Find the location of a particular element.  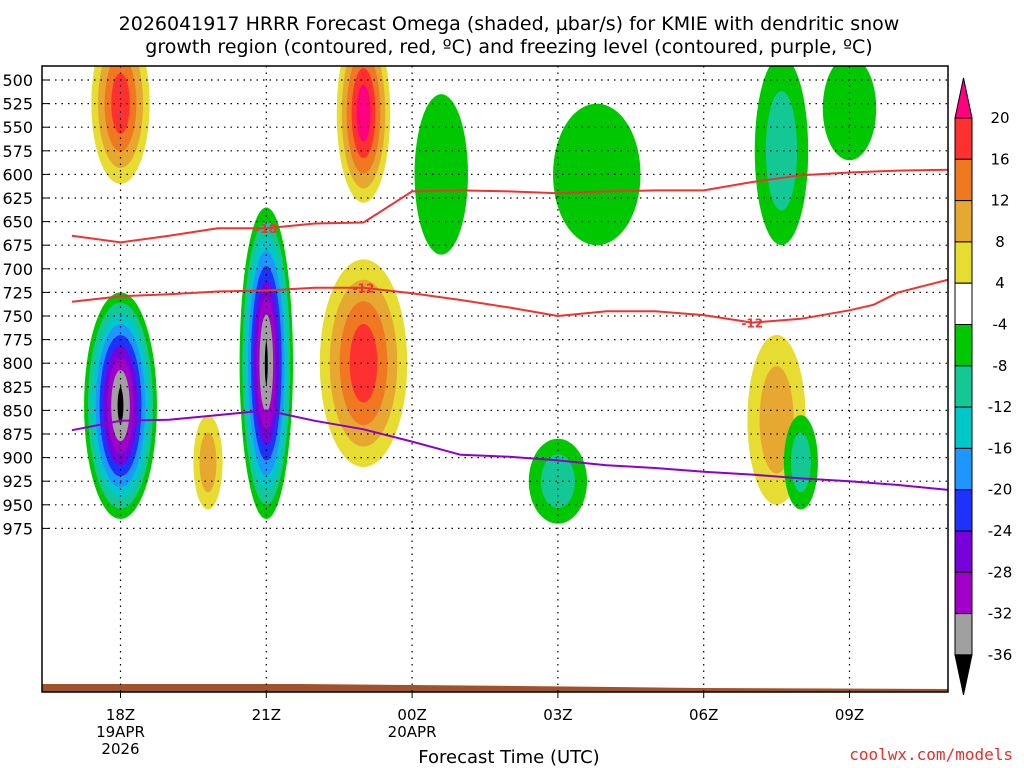

xtick-label-18Z: 18Z is located at coordinates (120, 715).